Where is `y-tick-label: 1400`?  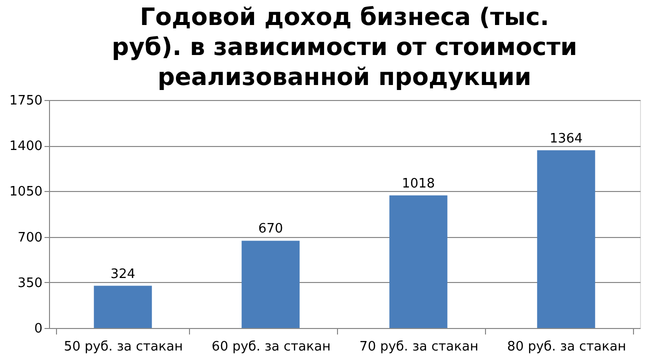
y-tick-label: 1400 is located at coordinates (25, 146).